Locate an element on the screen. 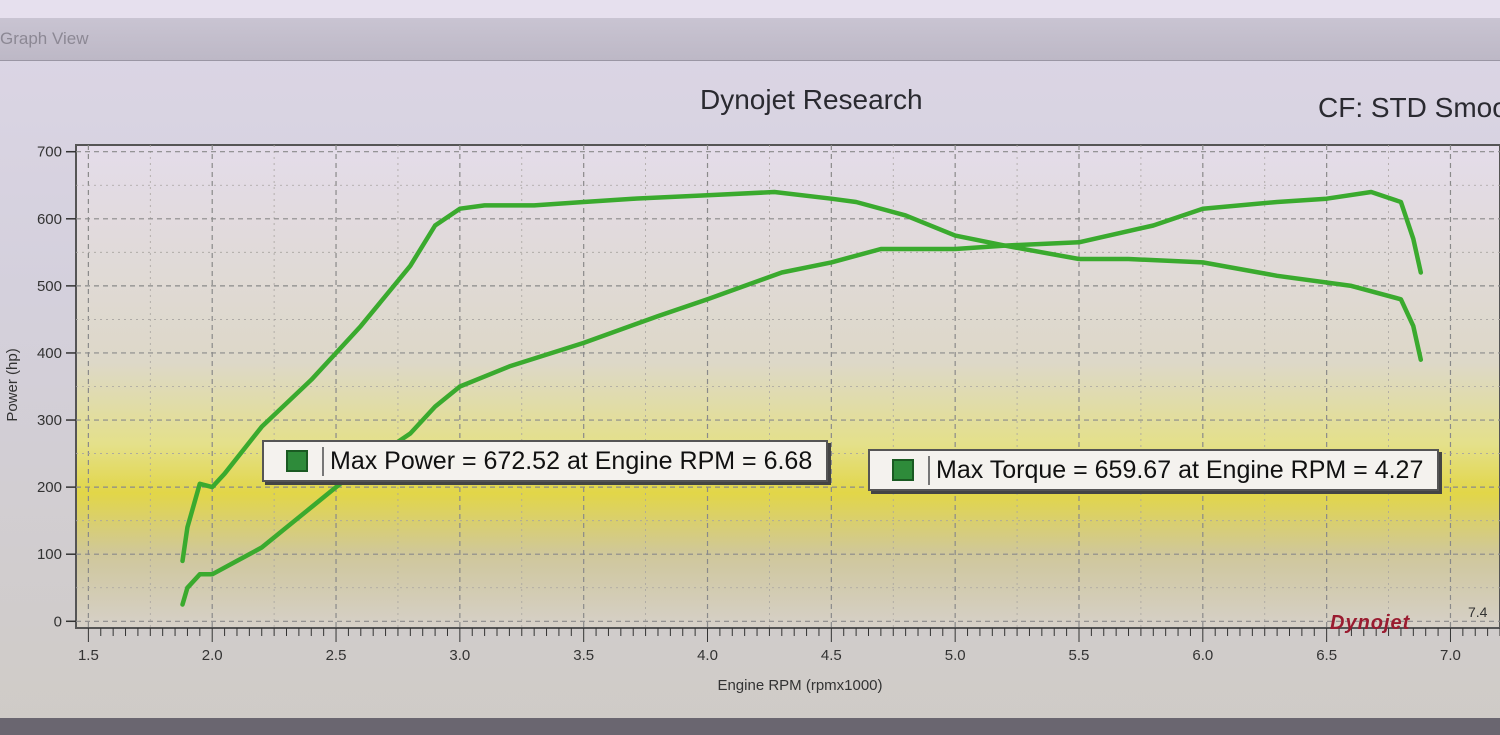 This screenshot has height=735, width=1500. legend-max-power: Max Power = 672.52 at Engine RPM = 6.68 is located at coordinates (545, 461).